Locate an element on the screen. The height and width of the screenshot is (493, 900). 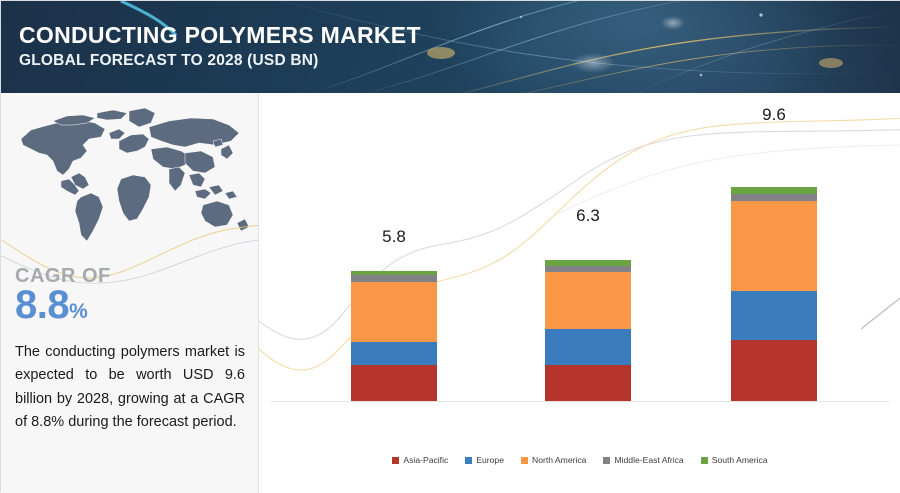
segment-north-america-2022 is located at coordinates (394, 312).